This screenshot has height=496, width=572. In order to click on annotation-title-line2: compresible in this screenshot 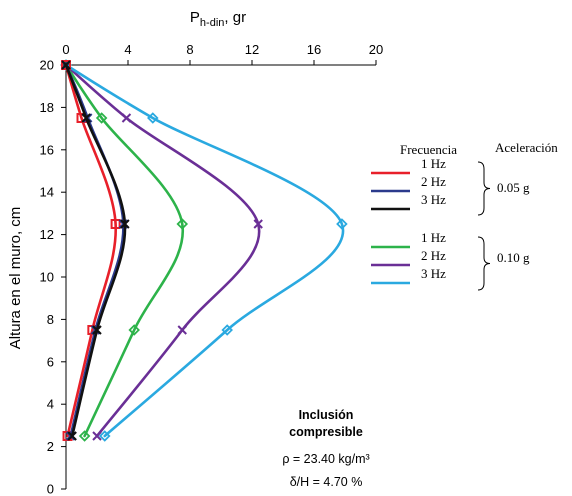, I will do `click(326, 432)`.